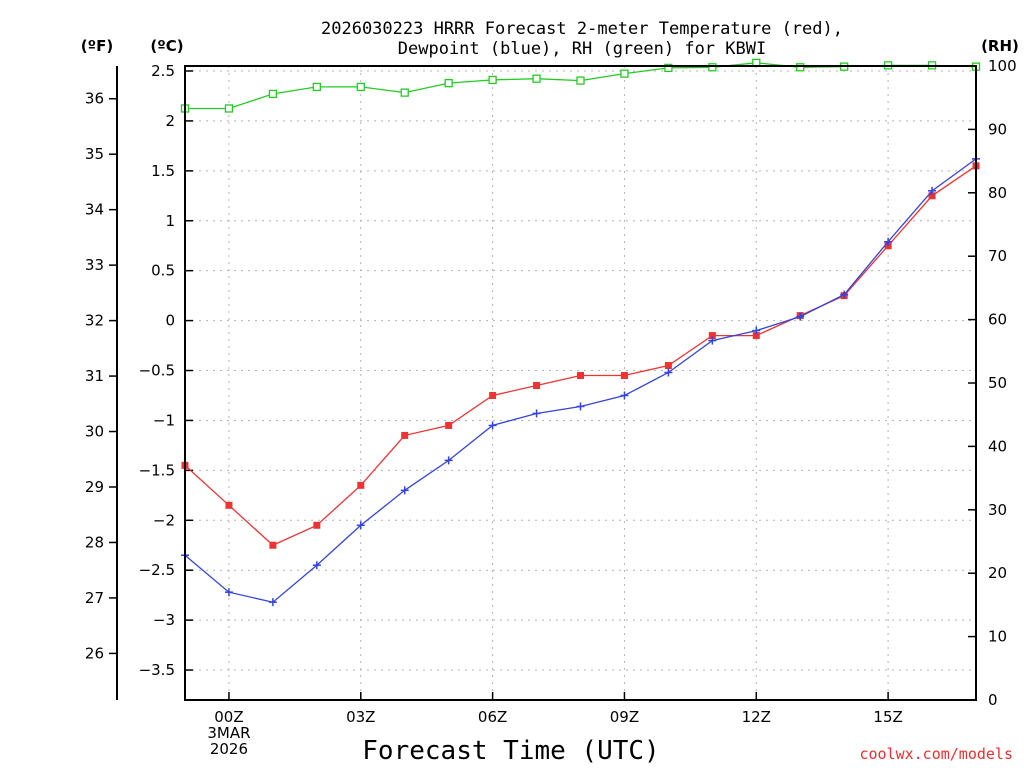 Image resolution: width=1024 pixels, height=768 pixels. What do you see at coordinates (94, 598) in the screenshot?
I see `fahrenheit-tick-label: 27` at bounding box center [94, 598].